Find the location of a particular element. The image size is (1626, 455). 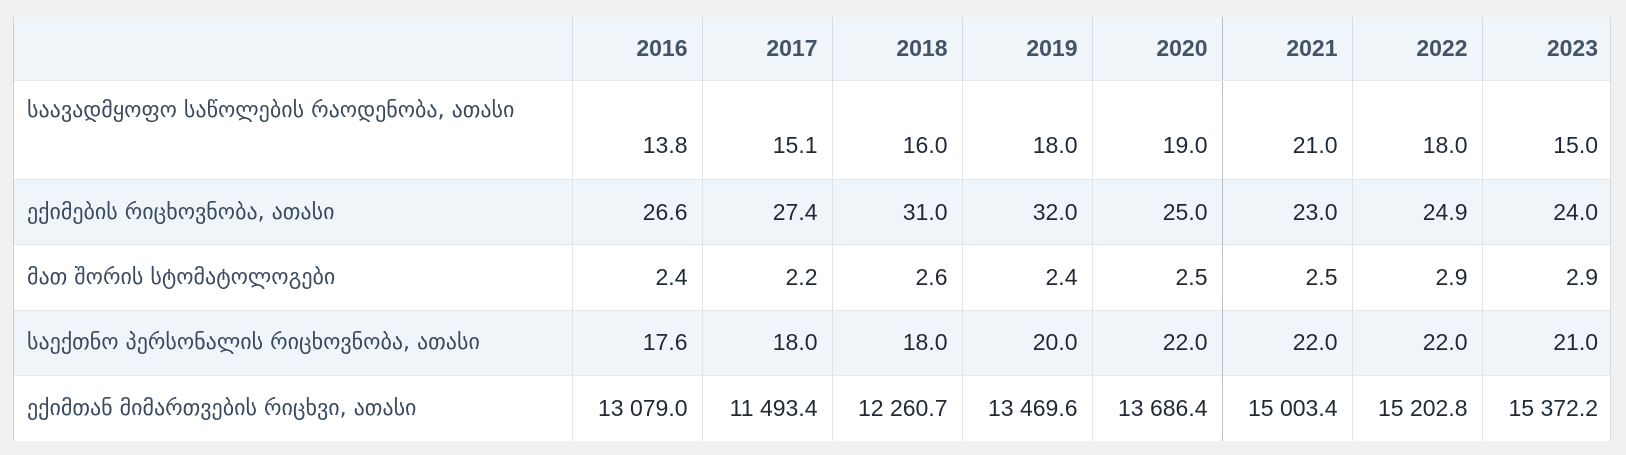

value-cell: 31.0 is located at coordinates (896, 212).